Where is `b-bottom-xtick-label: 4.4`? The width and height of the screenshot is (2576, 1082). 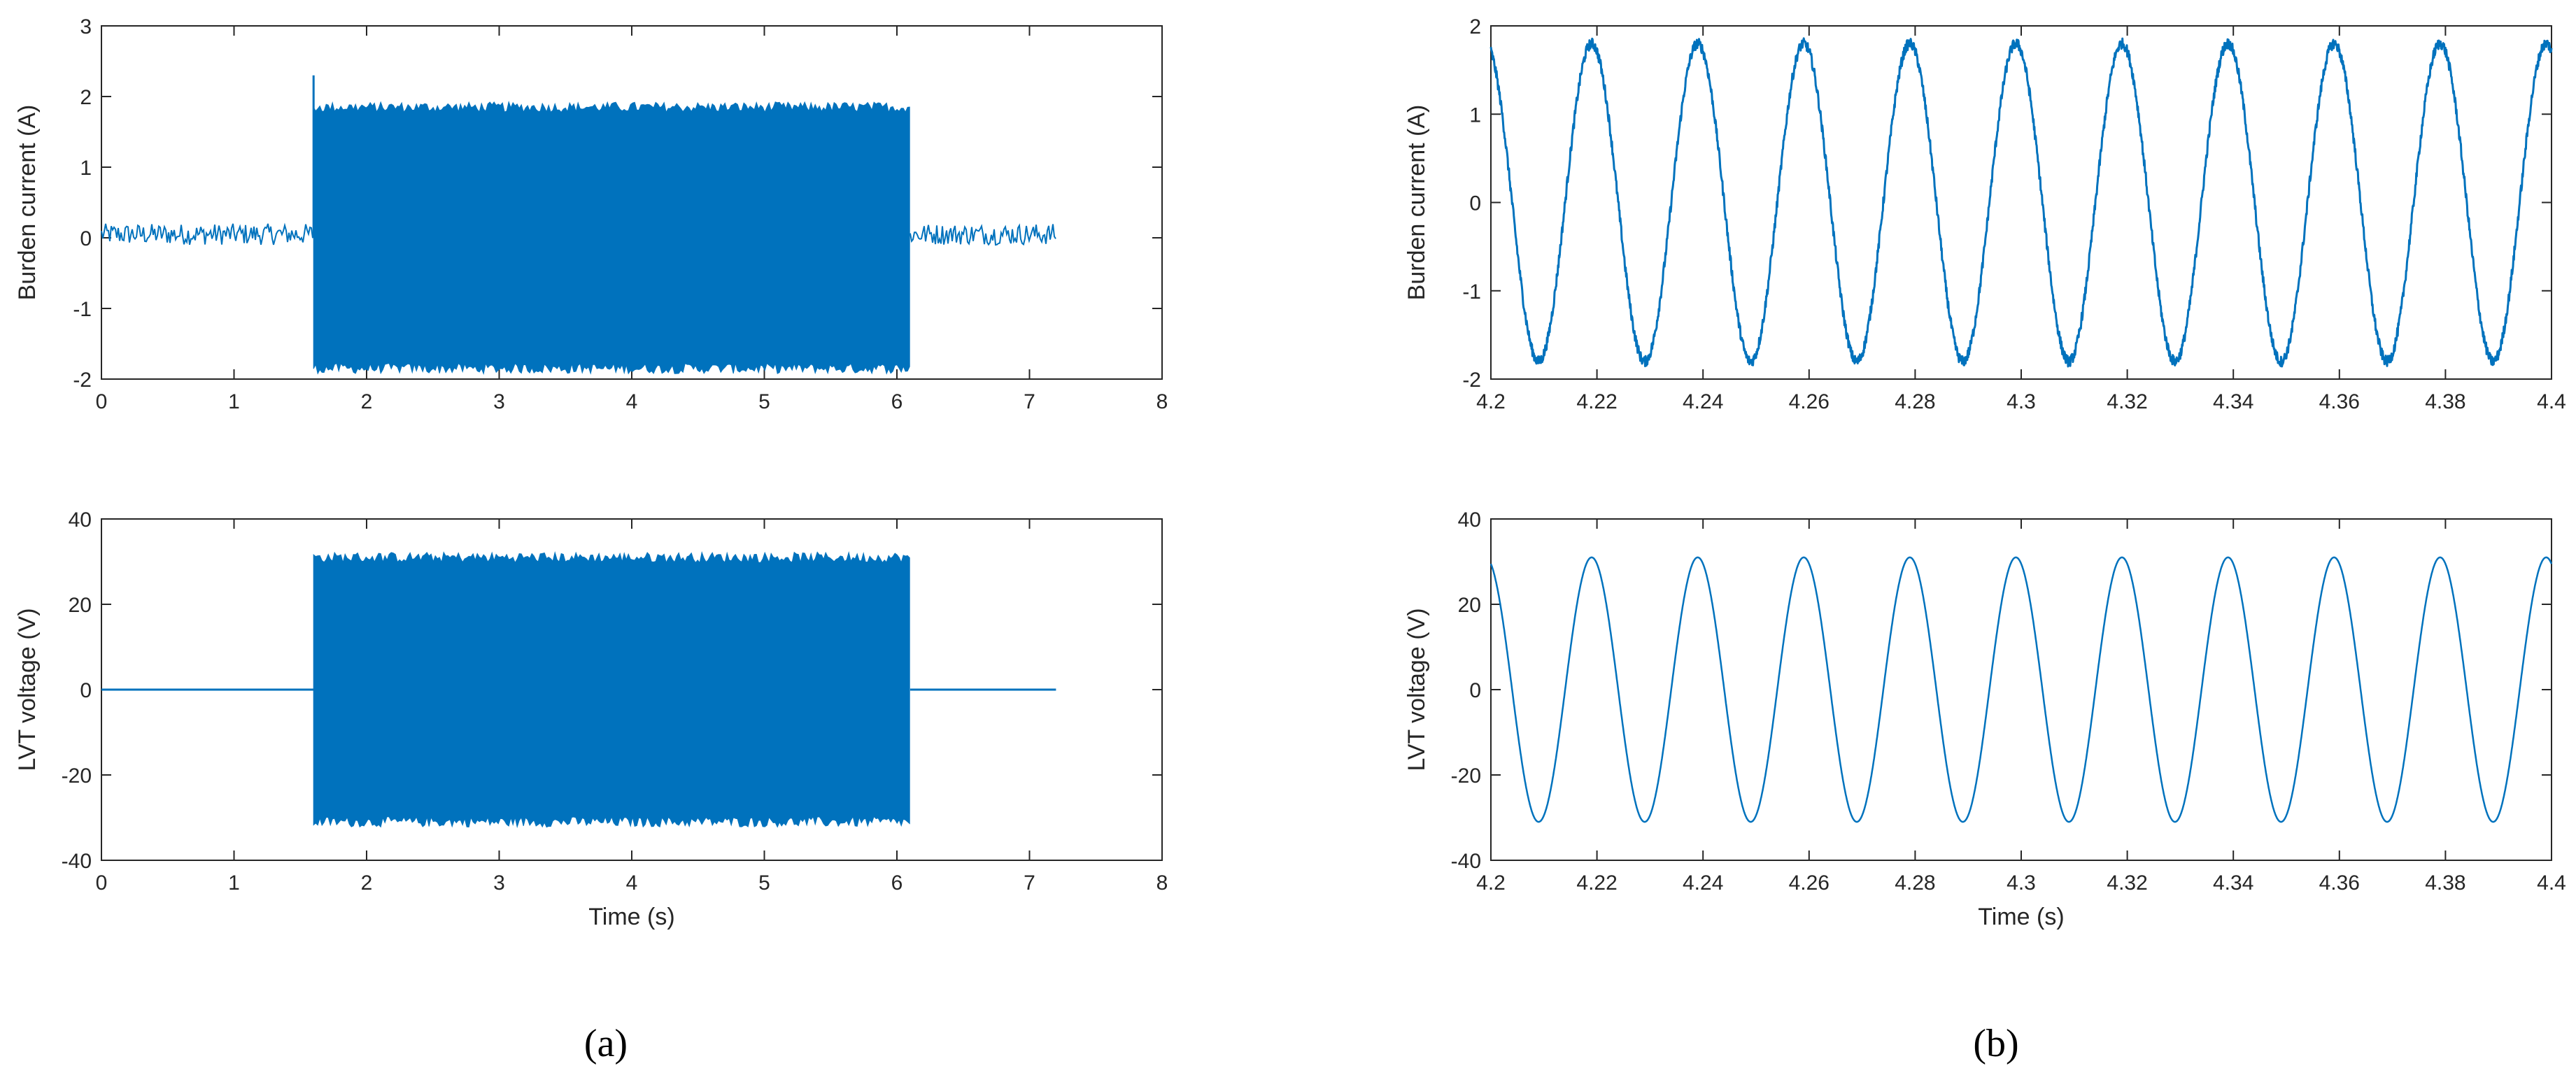
b-bottom-xtick-label: 4.4 is located at coordinates (2551, 883).